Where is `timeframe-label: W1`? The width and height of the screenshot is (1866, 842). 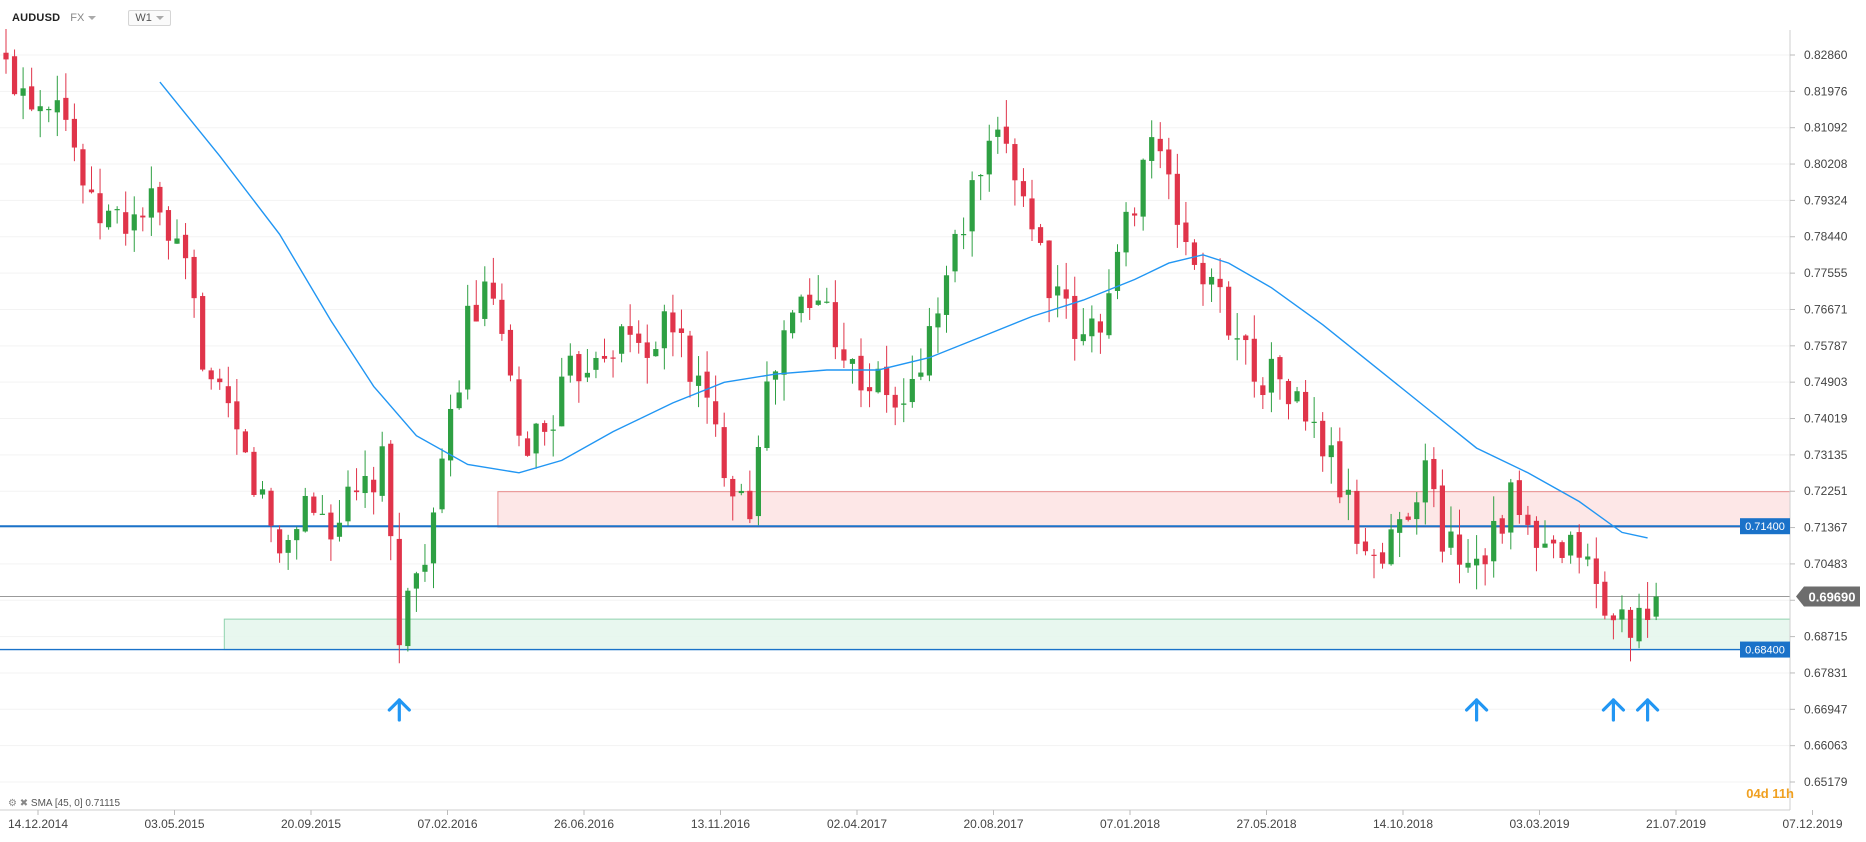 timeframe-label: W1 is located at coordinates (143, 18).